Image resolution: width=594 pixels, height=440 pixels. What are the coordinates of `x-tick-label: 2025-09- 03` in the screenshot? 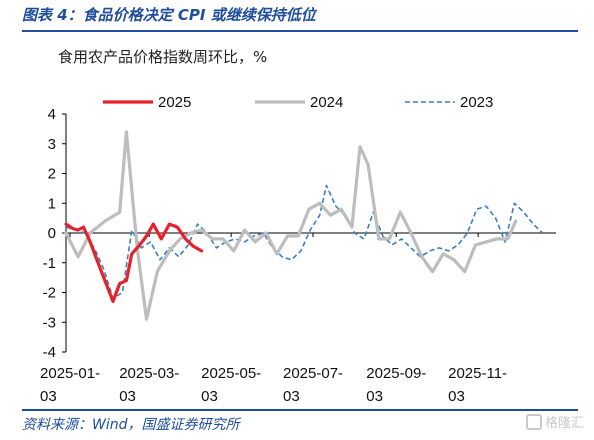 It's located at (396, 385).